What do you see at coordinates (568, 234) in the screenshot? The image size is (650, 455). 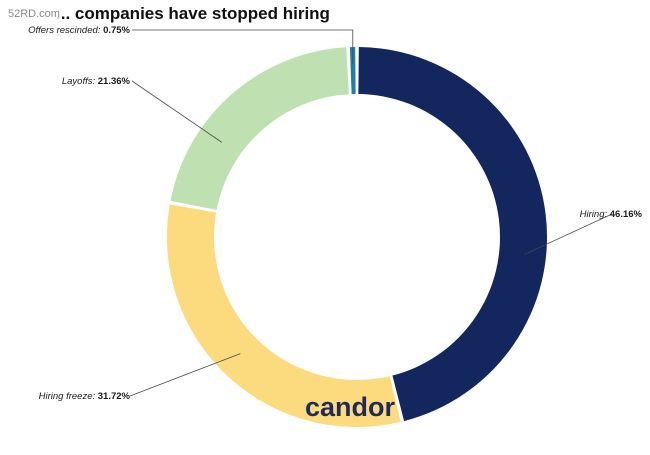 I see `leader-hiring` at bounding box center [568, 234].